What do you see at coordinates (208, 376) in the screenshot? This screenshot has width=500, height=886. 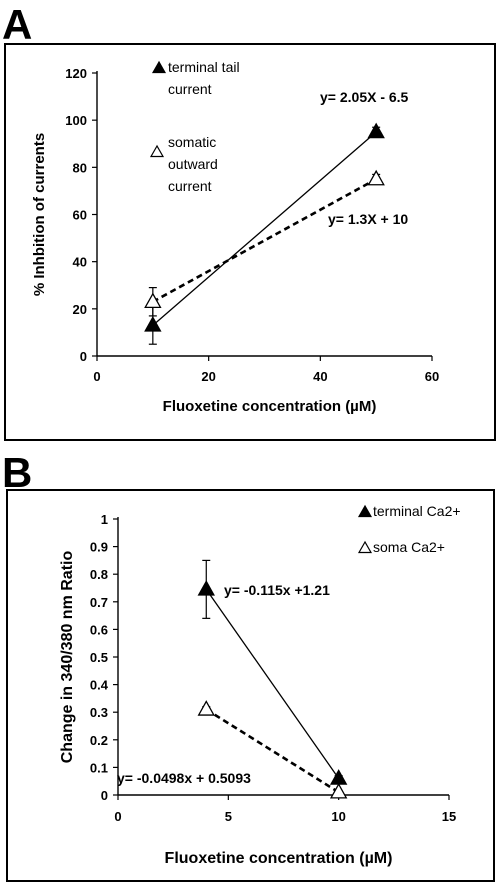 I see `x-tick-label: 20` at bounding box center [208, 376].